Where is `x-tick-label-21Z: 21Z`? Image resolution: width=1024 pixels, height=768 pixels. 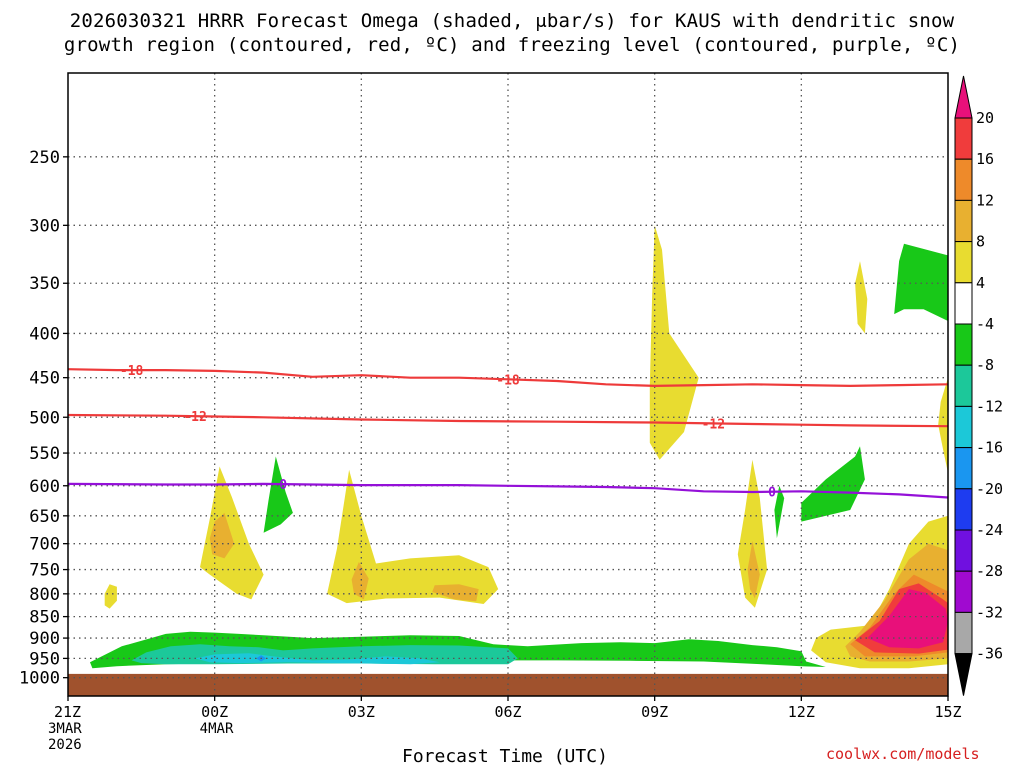 x-tick-label-21Z: 21Z is located at coordinates (67, 712).